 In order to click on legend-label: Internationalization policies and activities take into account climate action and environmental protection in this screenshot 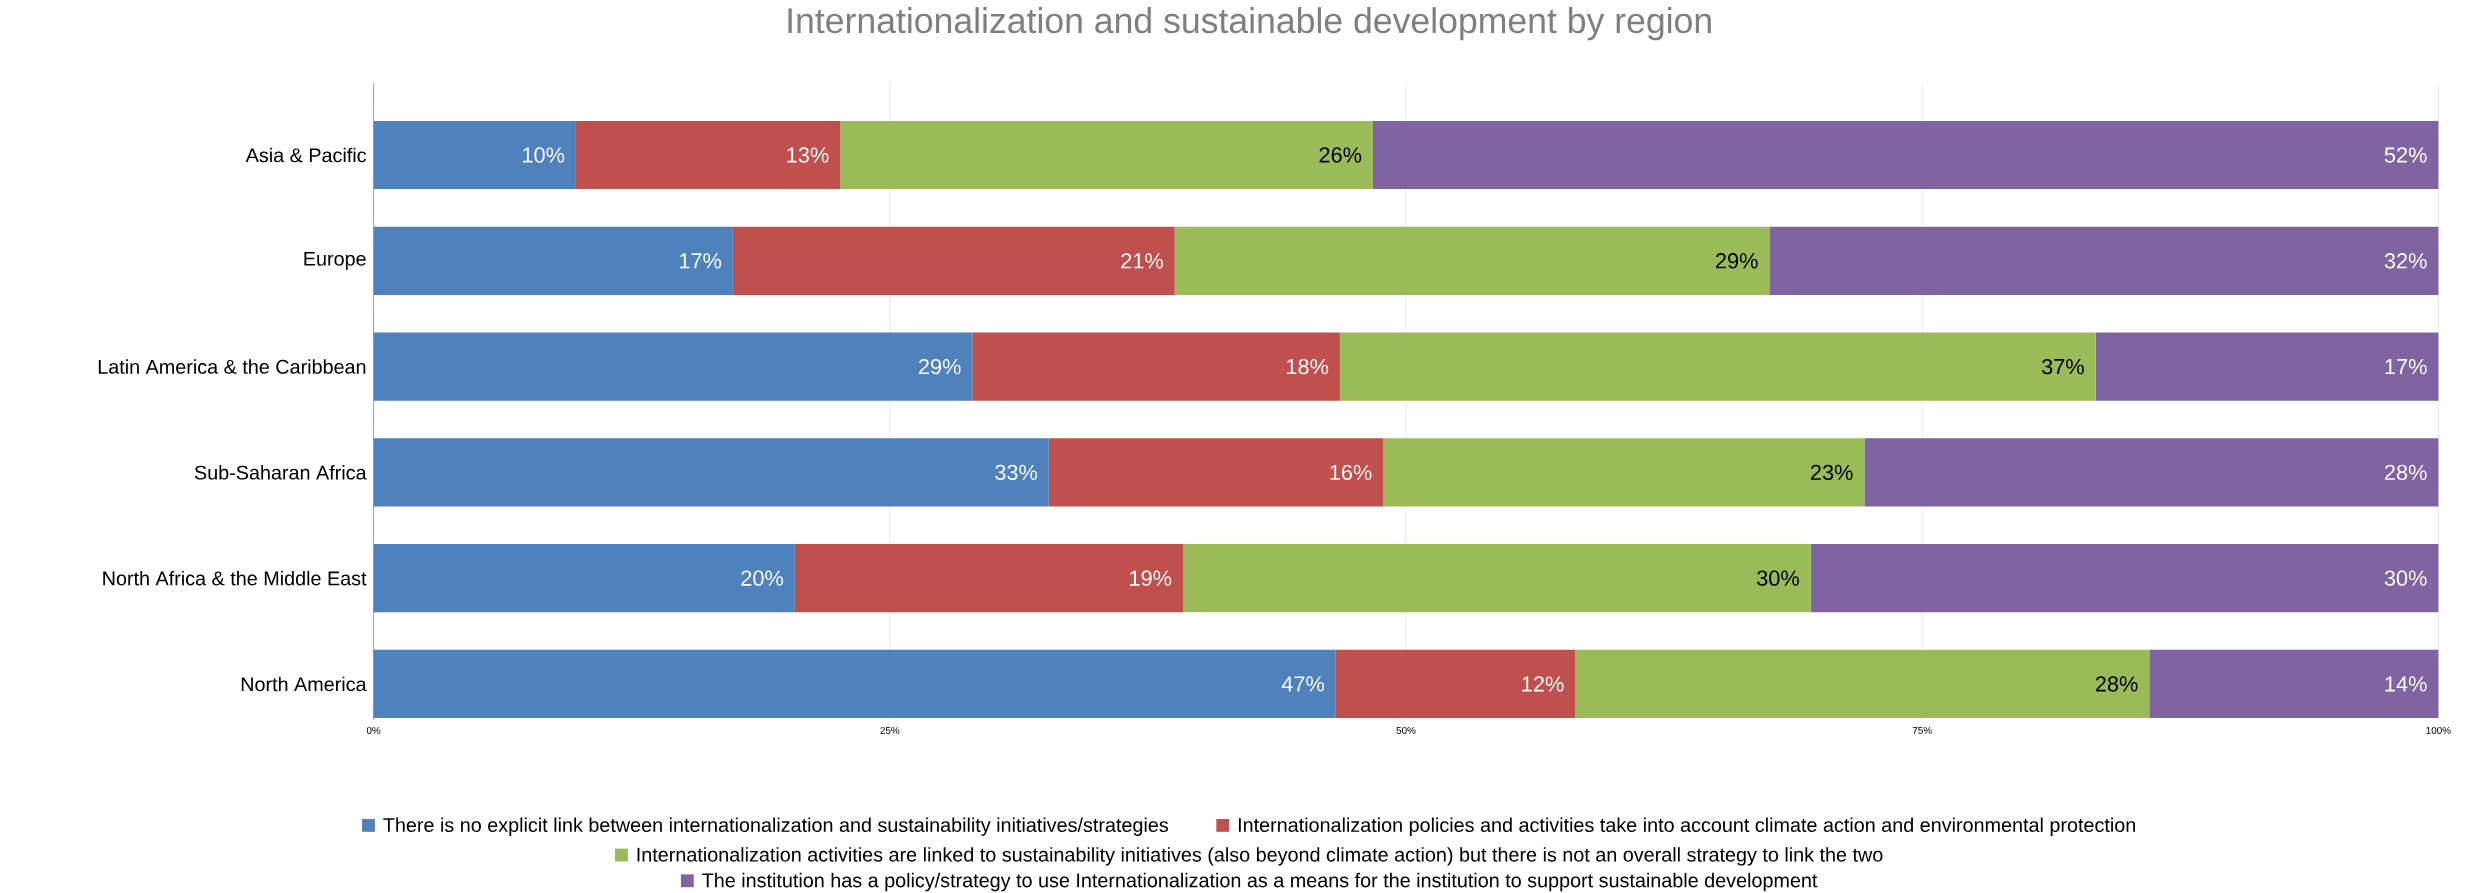, I will do `click(1686, 826)`.